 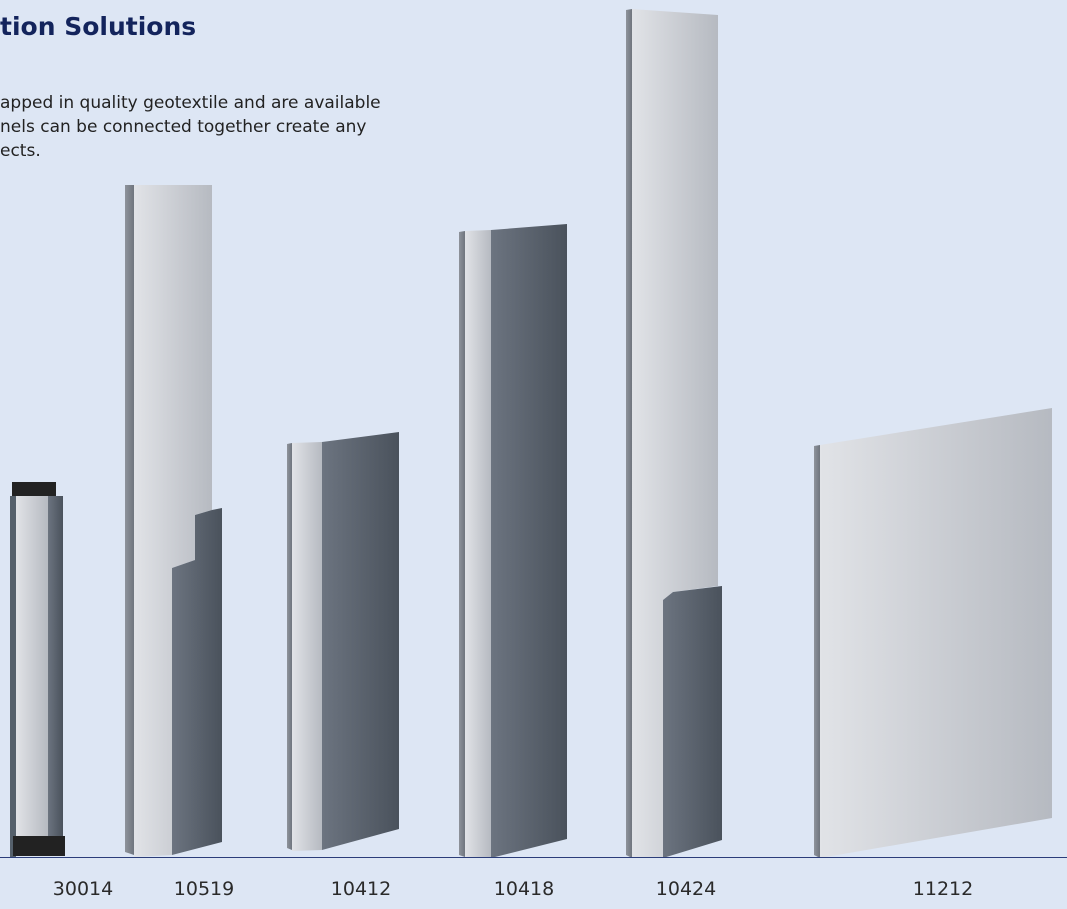 What do you see at coordinates (533, 857) in the screenshot?
I see `baseline-divider` at bounding box center [533, 857].